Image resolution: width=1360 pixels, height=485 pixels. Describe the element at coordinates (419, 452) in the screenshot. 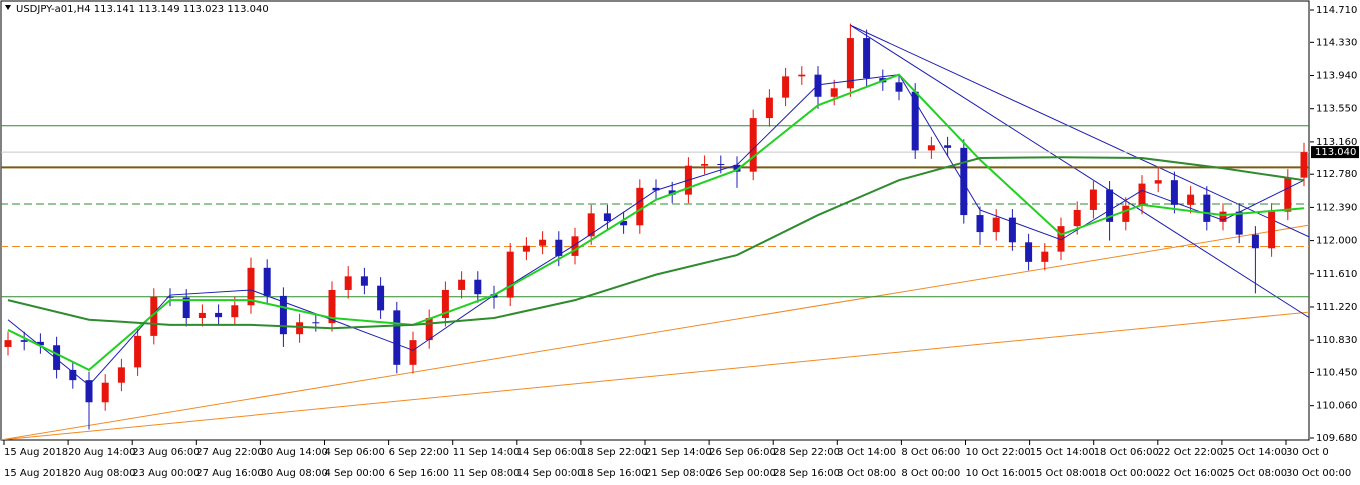

I see `x-tick-label: 6 Sep 22:00` at that location.